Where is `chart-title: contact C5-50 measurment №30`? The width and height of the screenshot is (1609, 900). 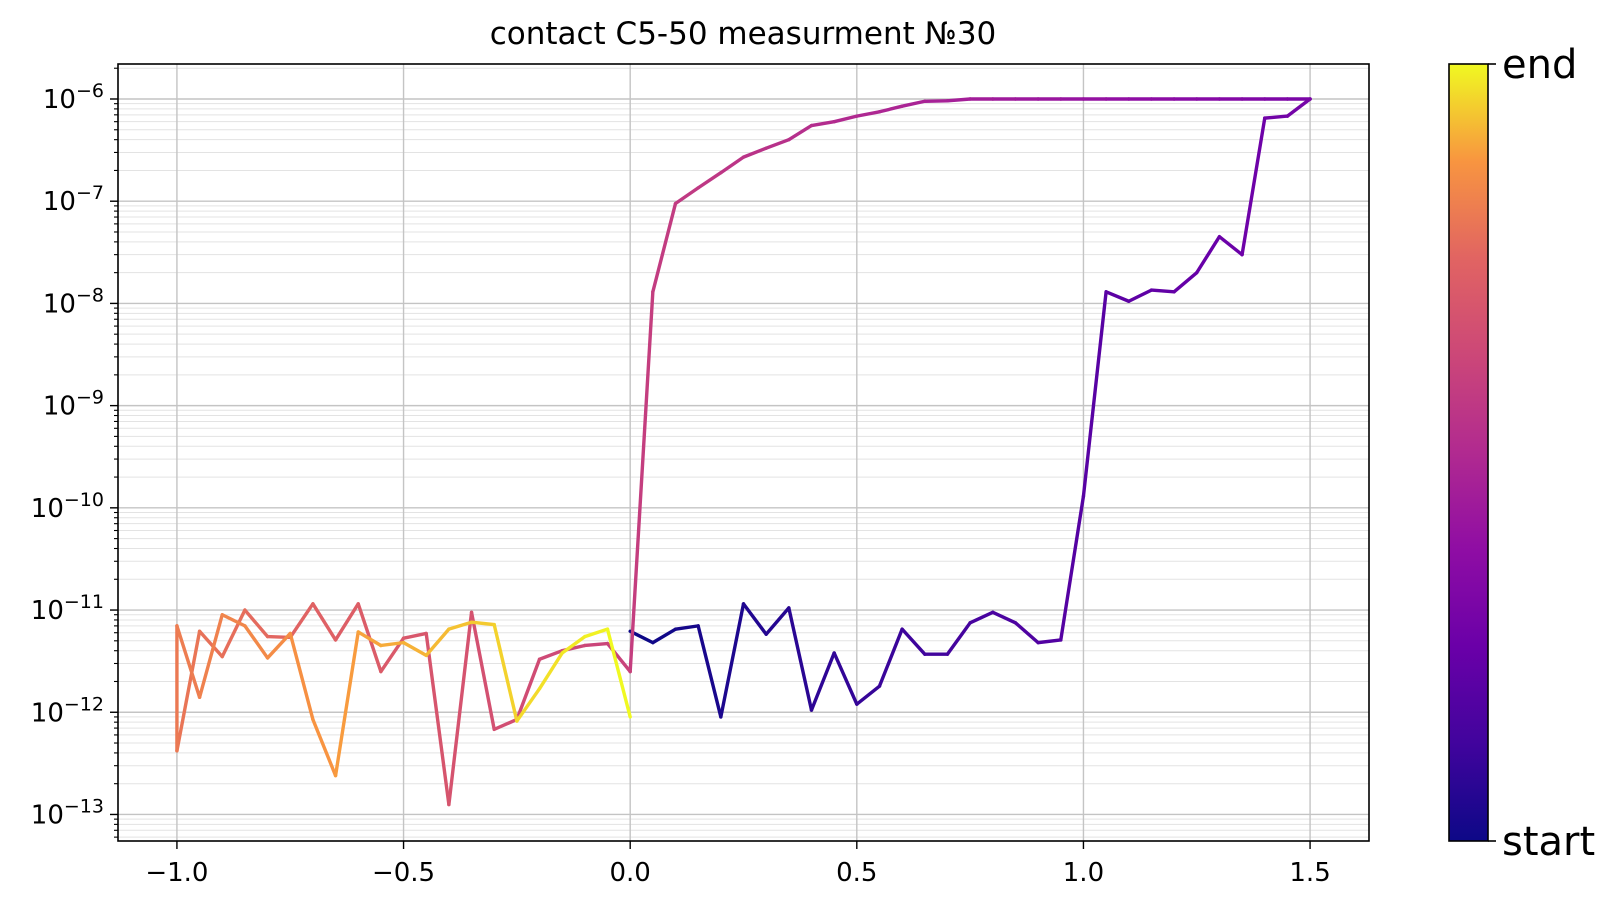
chart-title: contact C5-50 measurment №30 is located at coordinates (743, 34).